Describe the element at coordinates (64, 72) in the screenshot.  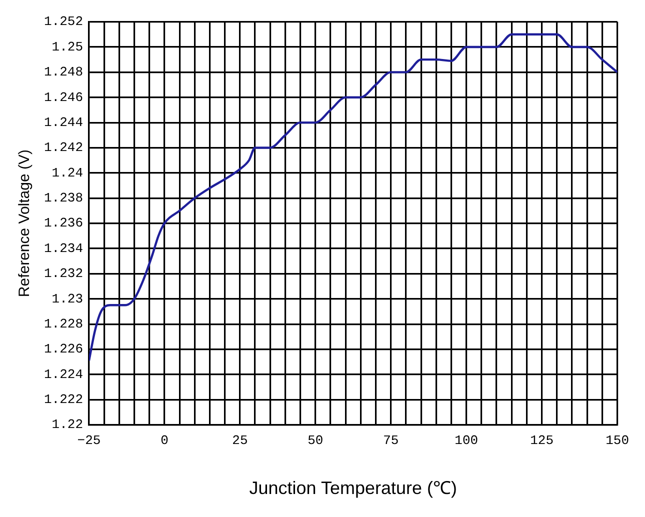
I see `y-tick-label: 1.248` at that location.